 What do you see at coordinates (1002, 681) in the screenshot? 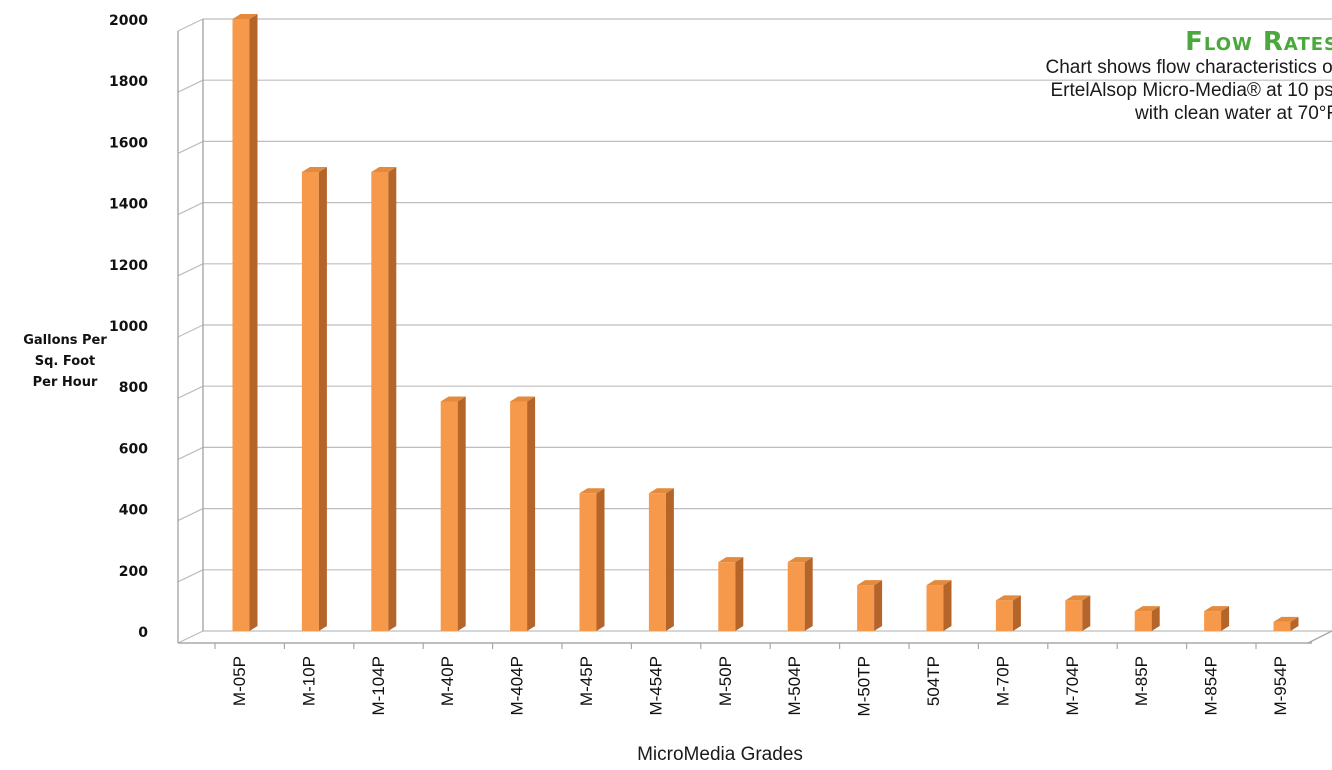
I see `x-tick-label: M-70P` at bounding box center [1002, 681].